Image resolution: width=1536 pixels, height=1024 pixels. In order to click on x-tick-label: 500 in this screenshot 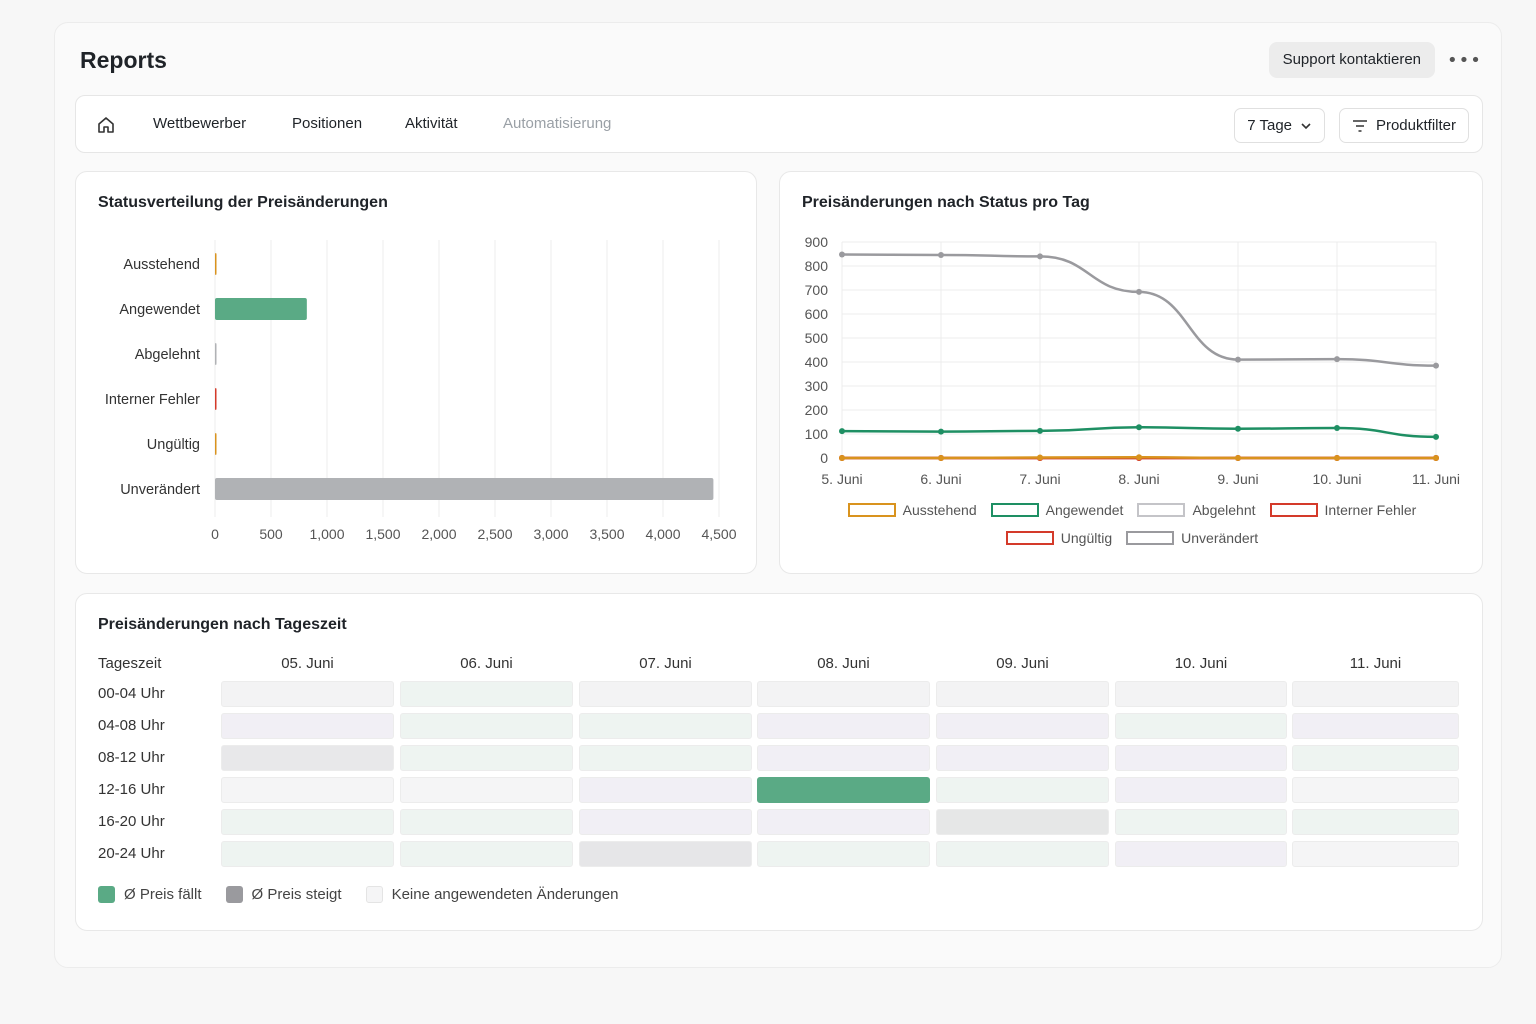, I will do `click(271, 534)`.